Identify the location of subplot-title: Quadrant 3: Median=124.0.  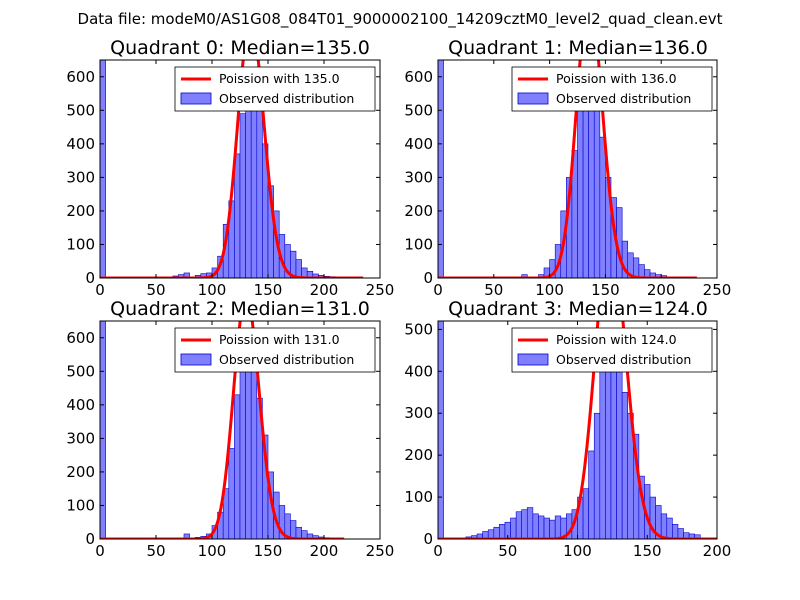
(578, 309).